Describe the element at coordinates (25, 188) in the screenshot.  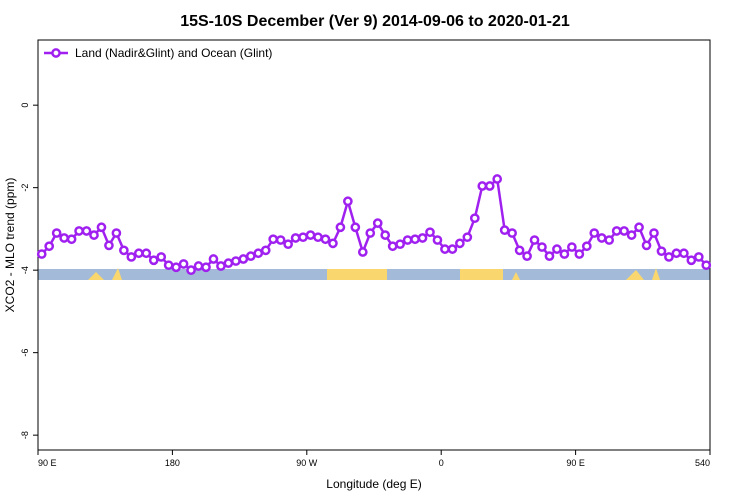
I see `y-tick-label: -2` at that location.